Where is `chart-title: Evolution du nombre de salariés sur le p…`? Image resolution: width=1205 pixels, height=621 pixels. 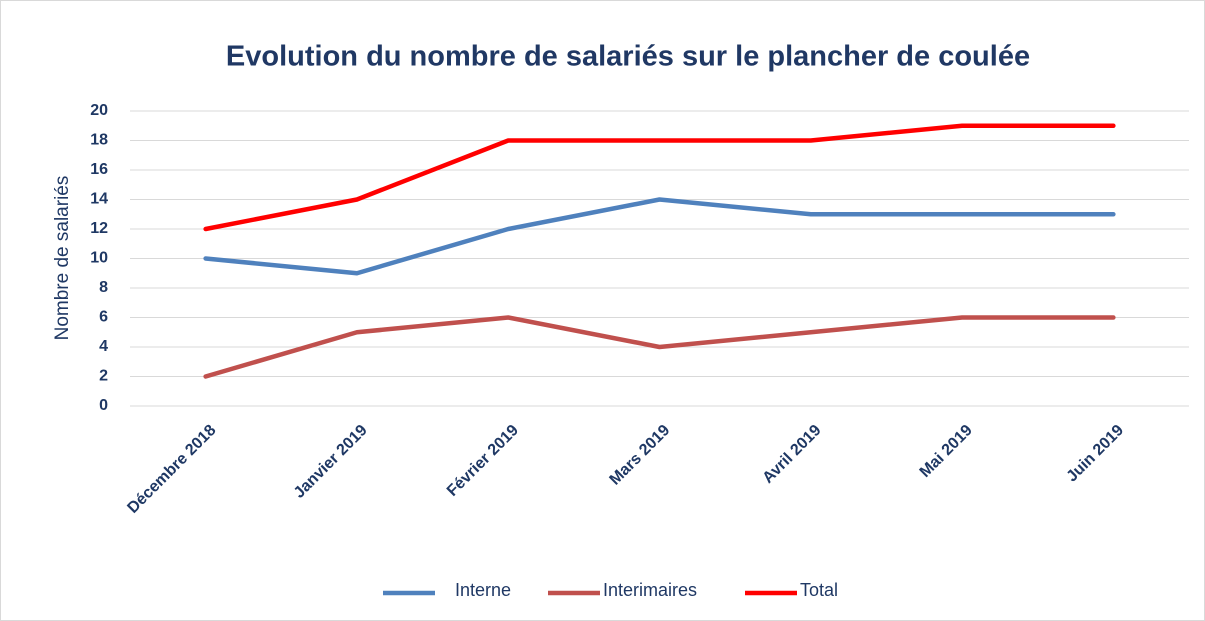
chart-title: Evolution du nombre de salariés sur le p… is located at coordinates (628, 57).